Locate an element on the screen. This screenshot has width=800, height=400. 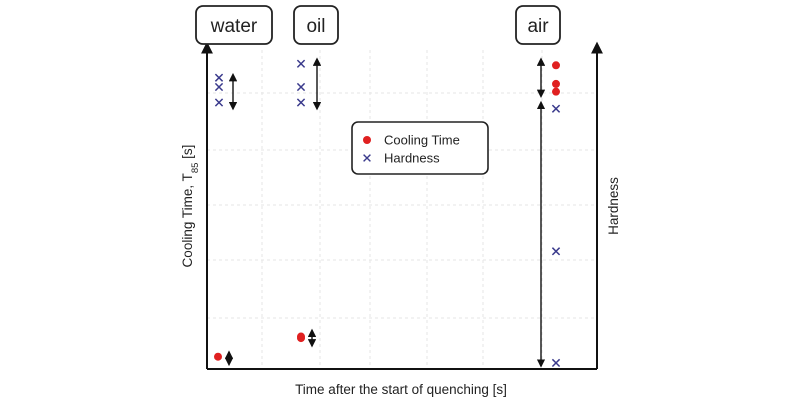
category-label-water: water is located at coordinates (234, 25).